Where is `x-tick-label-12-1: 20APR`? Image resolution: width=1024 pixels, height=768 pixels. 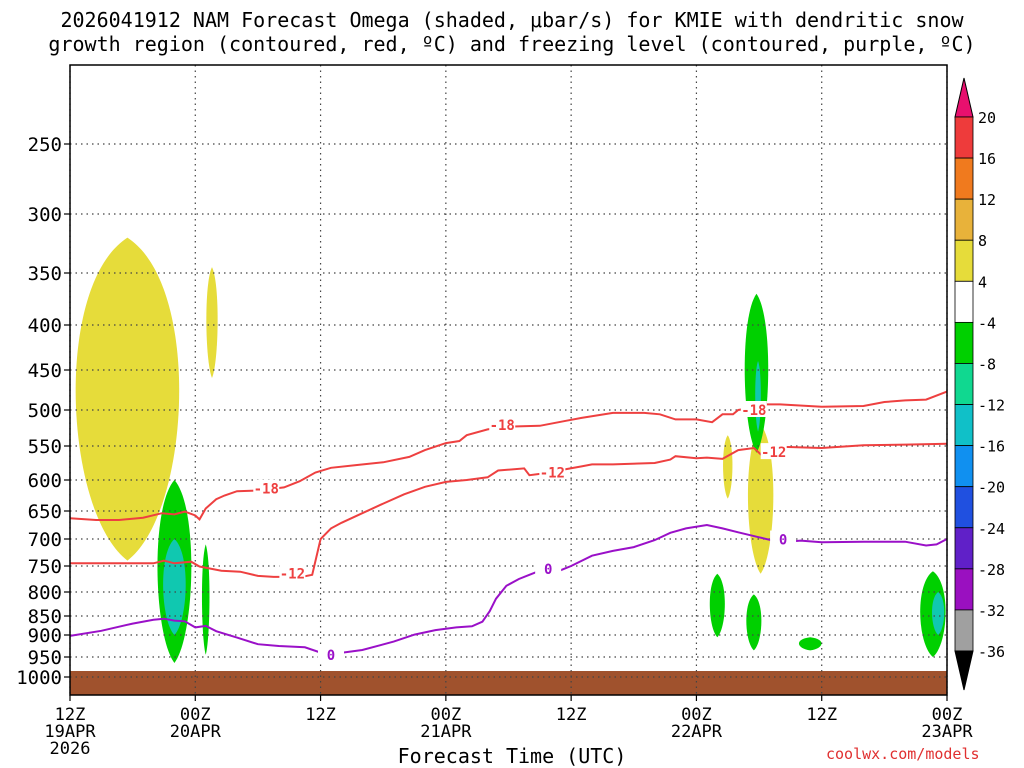
x-tick-label-12-1: 20APR is located at coordinates (196, 732).